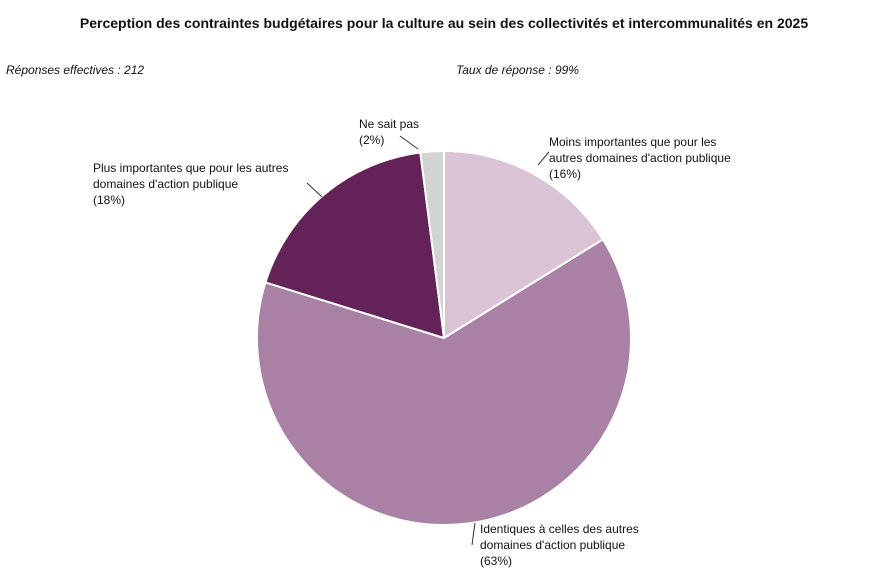 Image resolution: width=888 pixels, height=581 pixels. What do you see at coordinates (314, 190) in the screenshot?
I see `leader-line-plus` at bounding box center [314, 190].